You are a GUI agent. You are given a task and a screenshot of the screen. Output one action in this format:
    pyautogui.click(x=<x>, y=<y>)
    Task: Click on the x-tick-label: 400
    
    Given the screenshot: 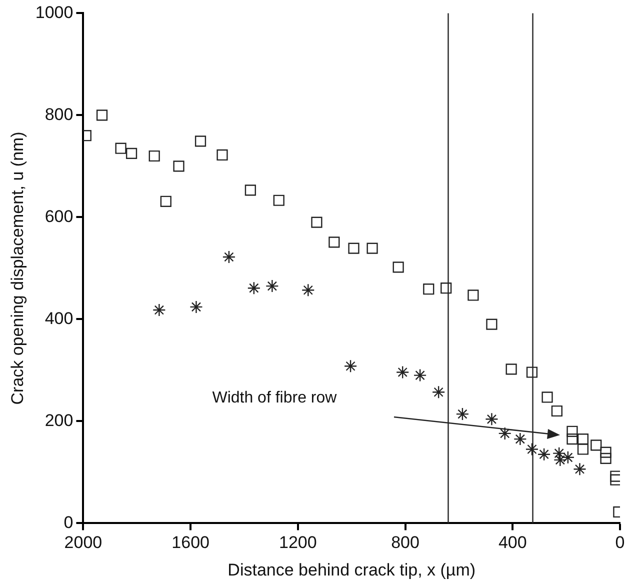 What is the action you would take?
    pyautogui.click(x=512, y=542)
    